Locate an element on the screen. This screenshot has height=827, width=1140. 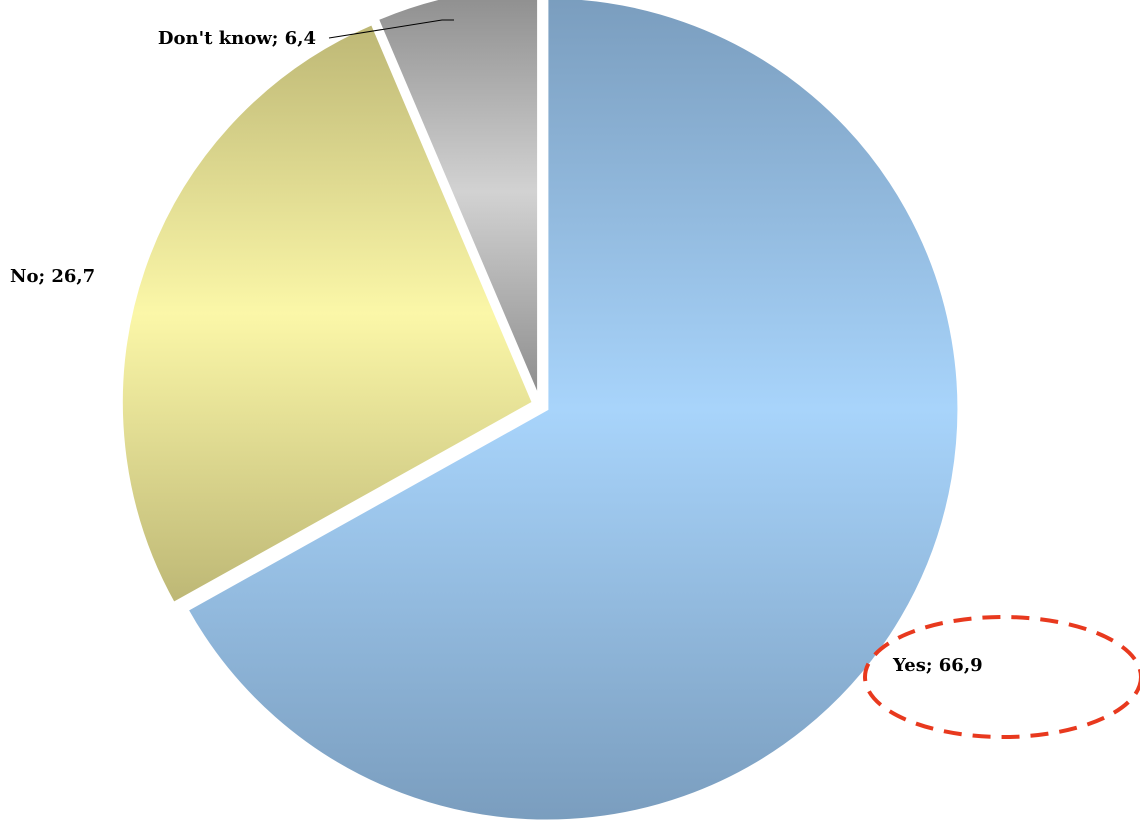
leader-line-dont-know is located at coordinates (391, 29).